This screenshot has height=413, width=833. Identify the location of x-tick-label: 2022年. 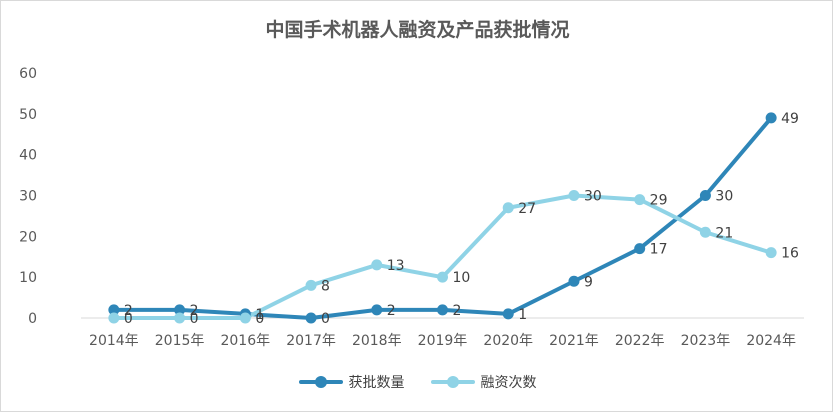
(640, 341).